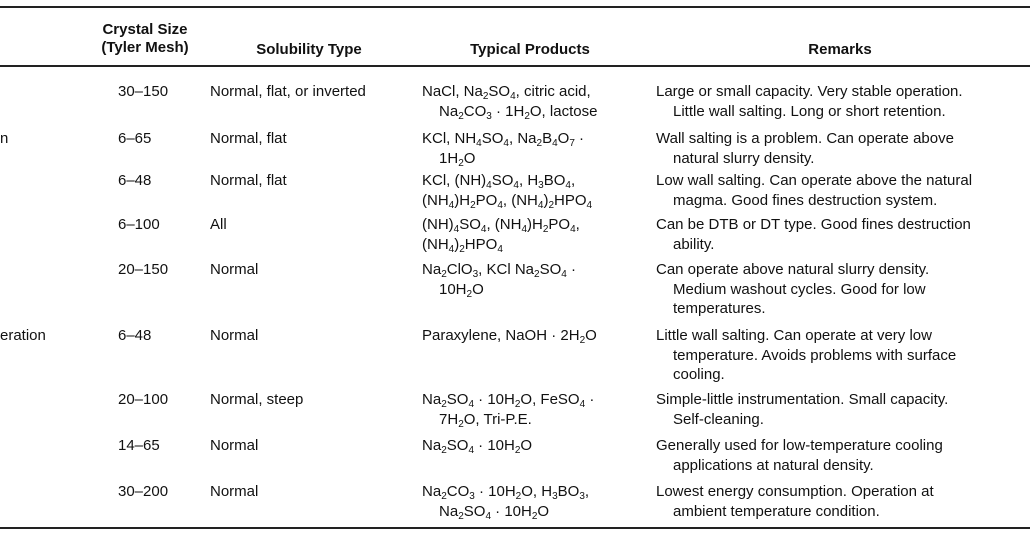 This screenshot has width=1030, height=541. I want to click on cell-typical-products: Na2SO4 · 10H2O, FeSO4 ·, so click(508, 400).